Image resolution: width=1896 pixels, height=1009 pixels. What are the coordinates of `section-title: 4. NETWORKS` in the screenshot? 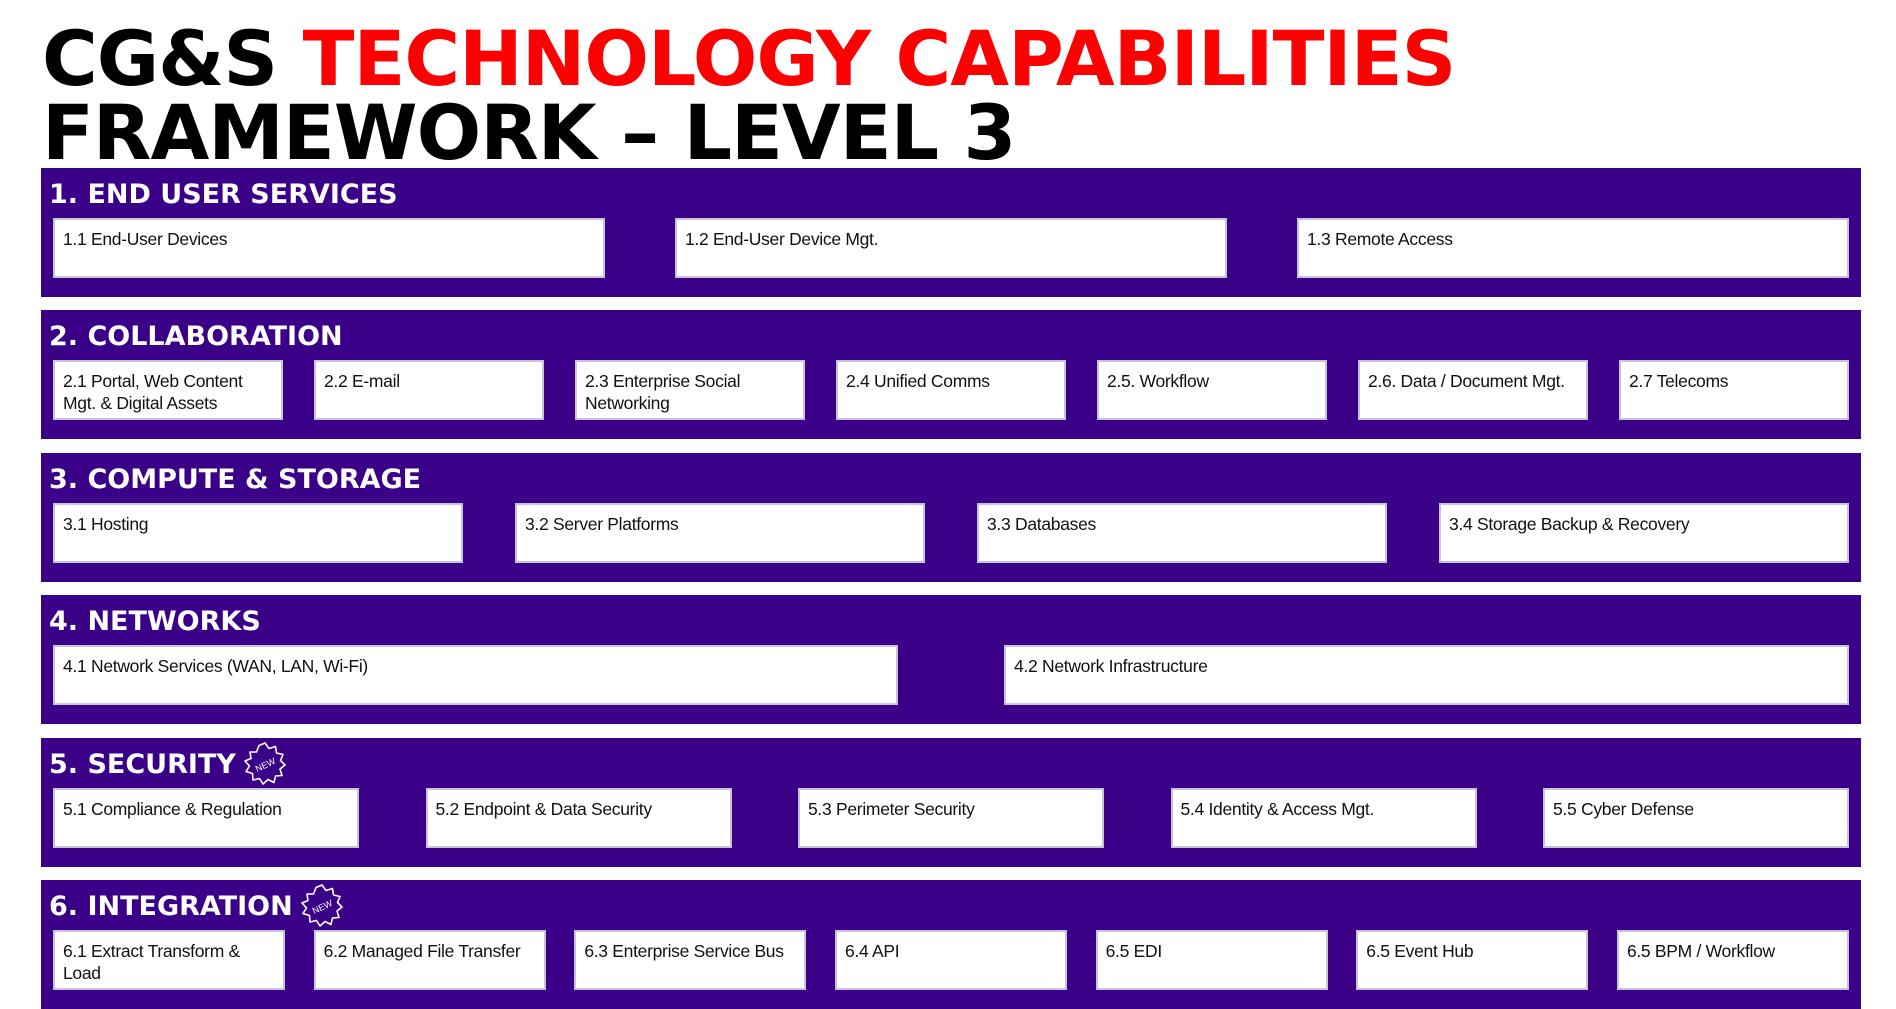 It's located at (155, 621).